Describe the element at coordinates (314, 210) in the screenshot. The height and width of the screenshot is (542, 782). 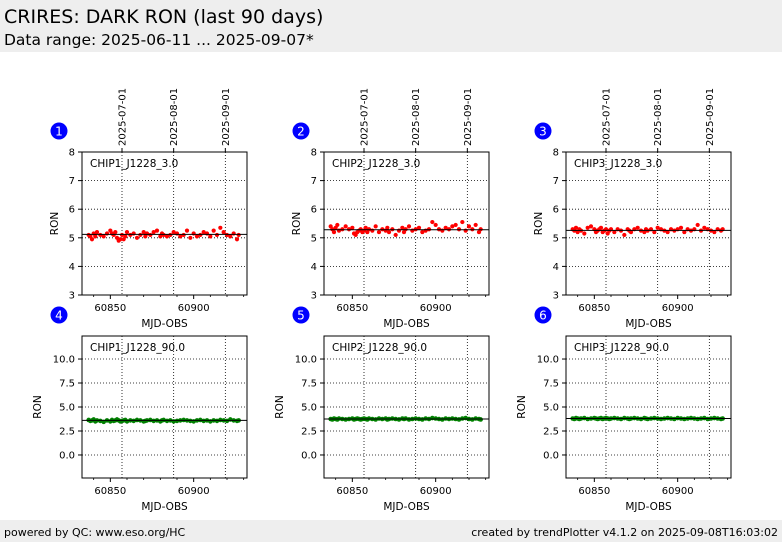
I see `y-tick-label: 6` at that location.